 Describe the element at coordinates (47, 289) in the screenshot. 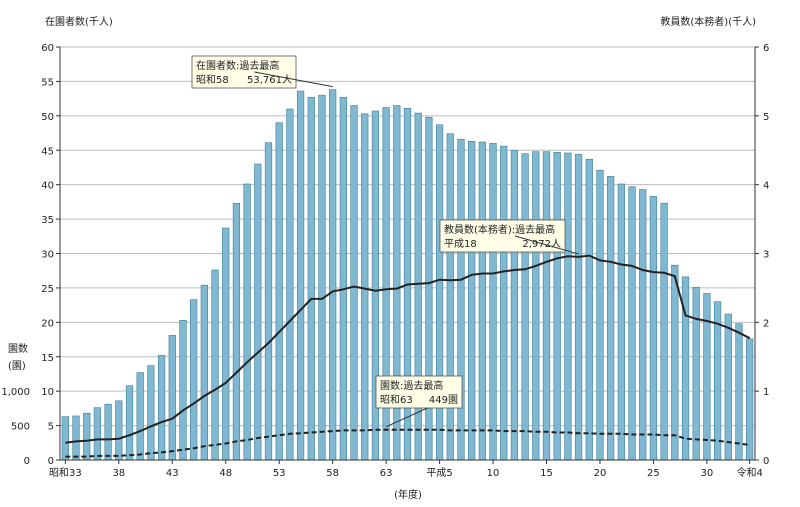

I see `left-tick-label: 25` at that location.